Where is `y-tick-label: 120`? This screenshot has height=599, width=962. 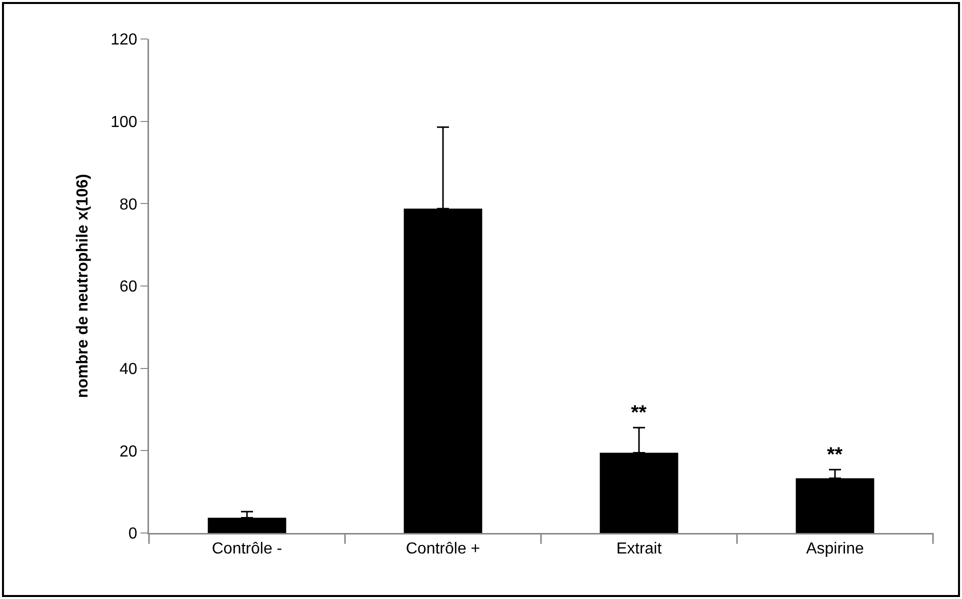 y-tick-label: 120 is located at coordinates (124, 40).